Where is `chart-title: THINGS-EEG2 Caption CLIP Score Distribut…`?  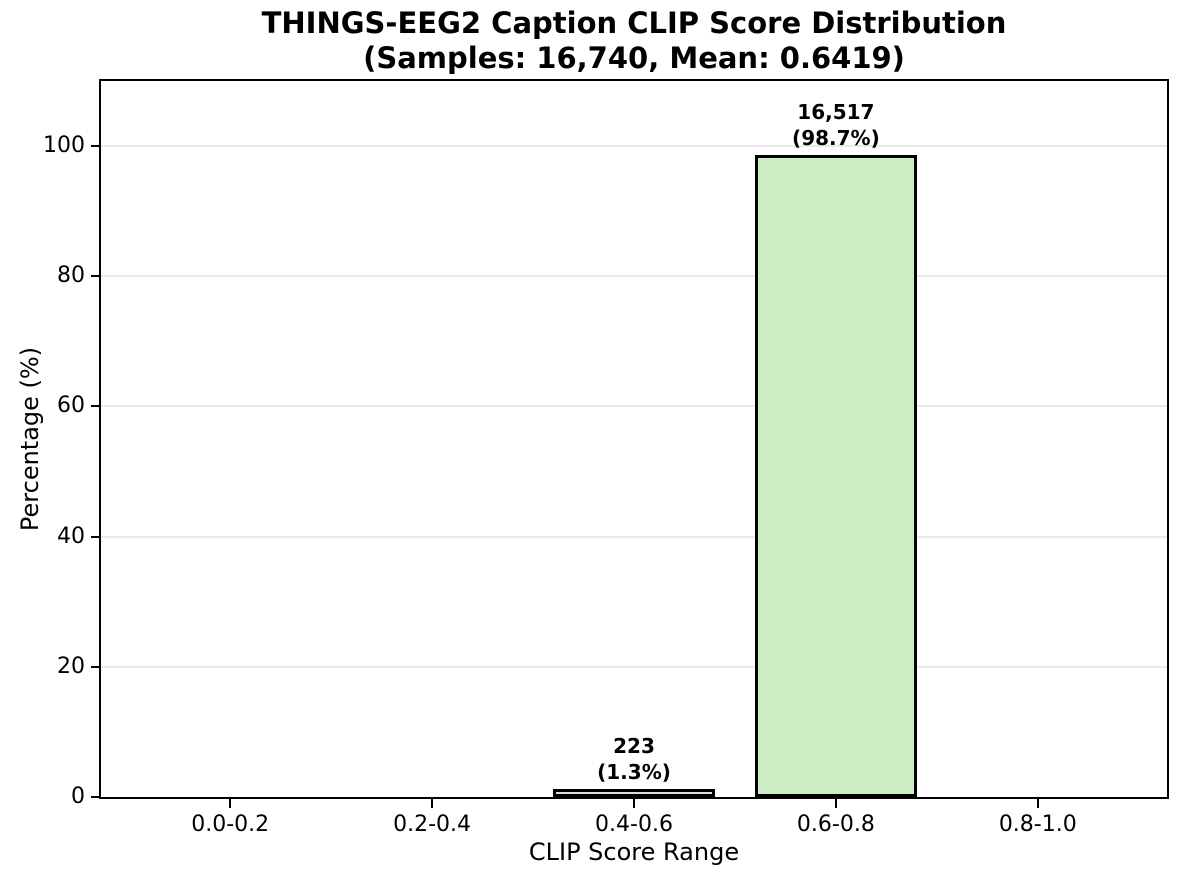
chart-title: THINGS-EEG2 Caption CLIP Score Distribut… is located at coordinates (634, 41).